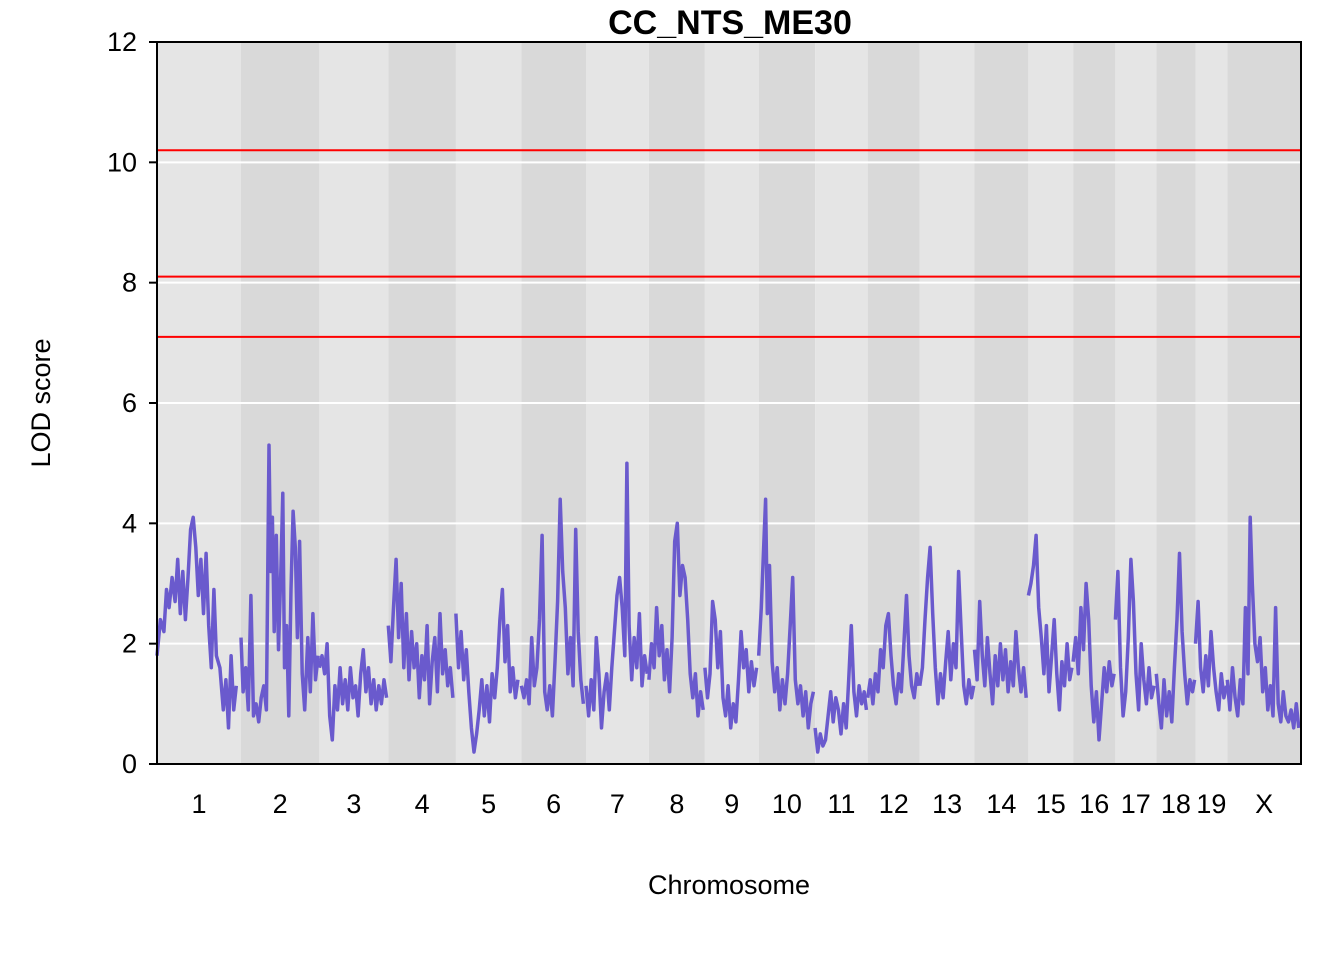 The width and height of the screenshot is (1344, 960). Describe the element at coordinates (353, 804) in the screenshot. I see `x-tick-label-chr-3: 3` at that location.